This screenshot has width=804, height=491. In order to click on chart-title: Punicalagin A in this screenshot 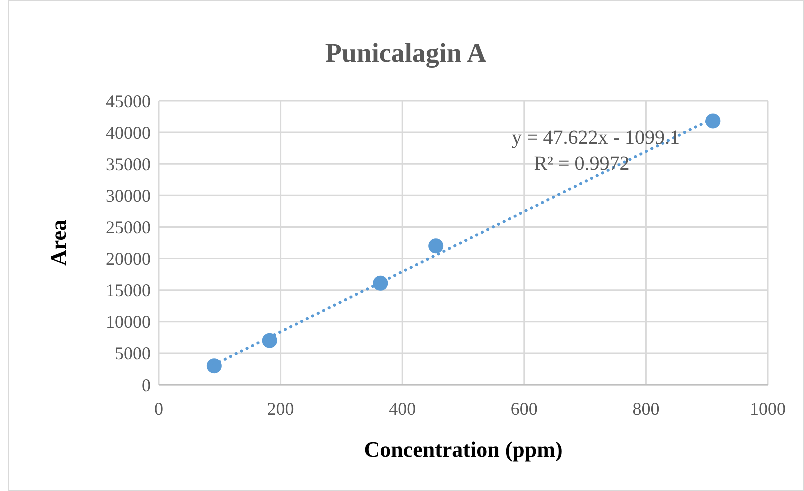, I will do `click(406, 53)`.